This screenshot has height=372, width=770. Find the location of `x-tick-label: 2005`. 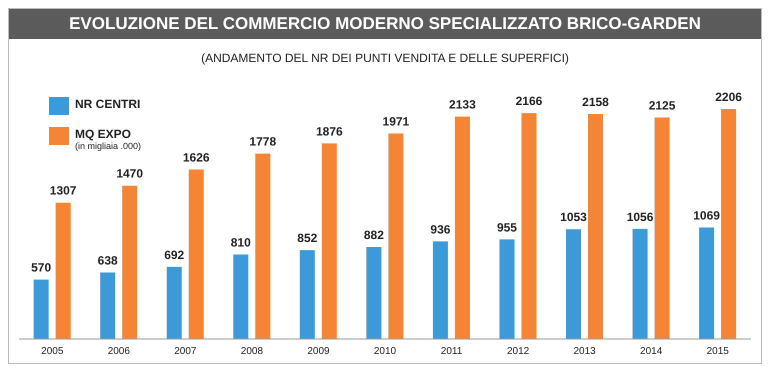

x-tick-label: 2005 is located at coordinates (52, 352).